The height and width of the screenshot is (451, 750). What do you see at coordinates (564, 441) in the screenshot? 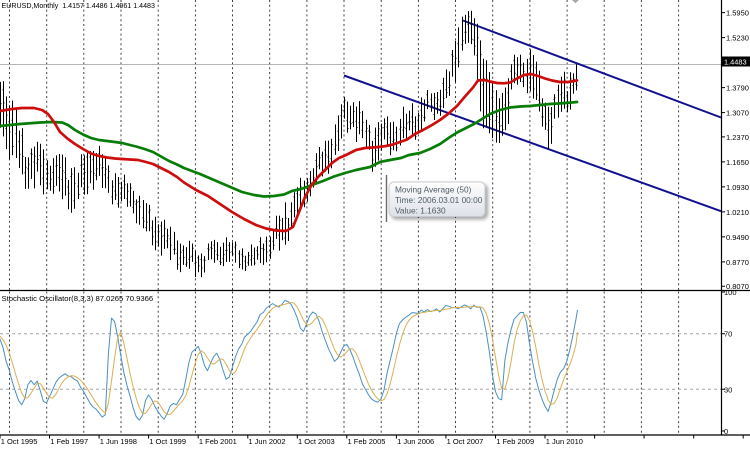
I see `svg-text: 1 Jun 2010` at bounding box center [564, 441].